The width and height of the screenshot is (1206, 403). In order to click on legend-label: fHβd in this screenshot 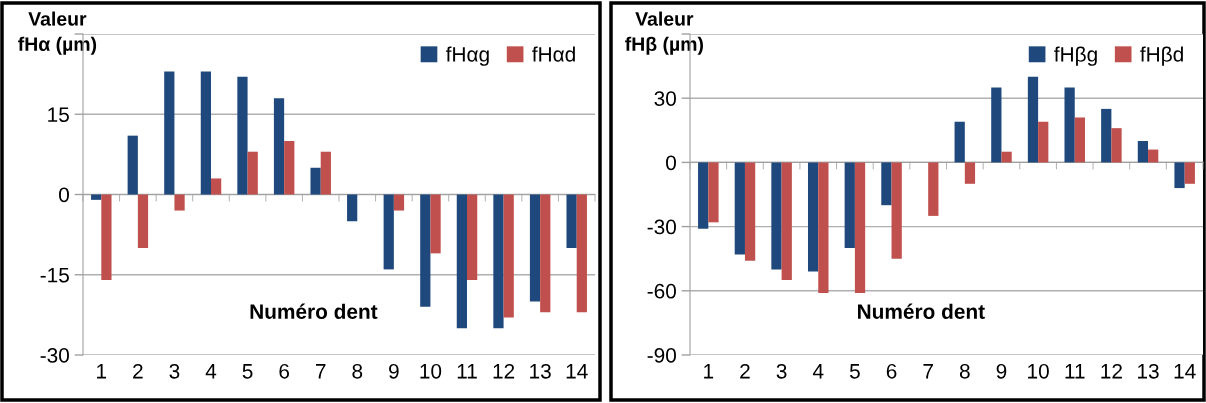, I will do `click(1161, 56)`.